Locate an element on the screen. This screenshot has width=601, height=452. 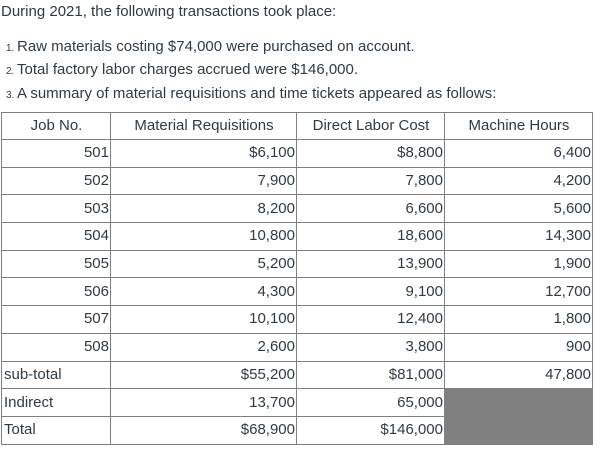
table-row: 504 10,800 18,600 14,300 is located at coordinates (297, 236).